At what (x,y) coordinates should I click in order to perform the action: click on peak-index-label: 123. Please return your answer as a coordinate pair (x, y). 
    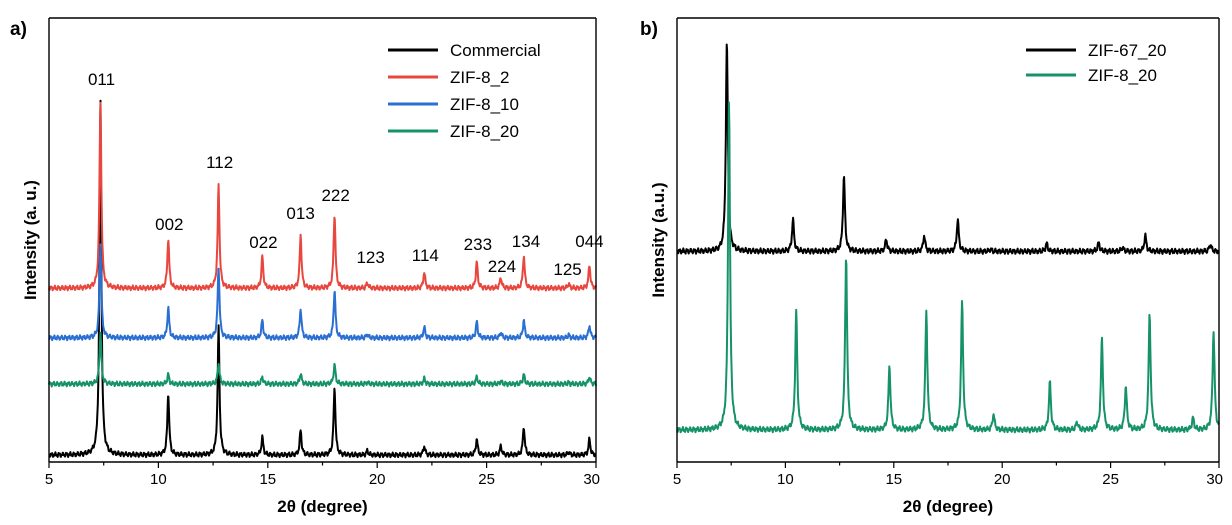
    Looking at the image, I should click on (370, 257).